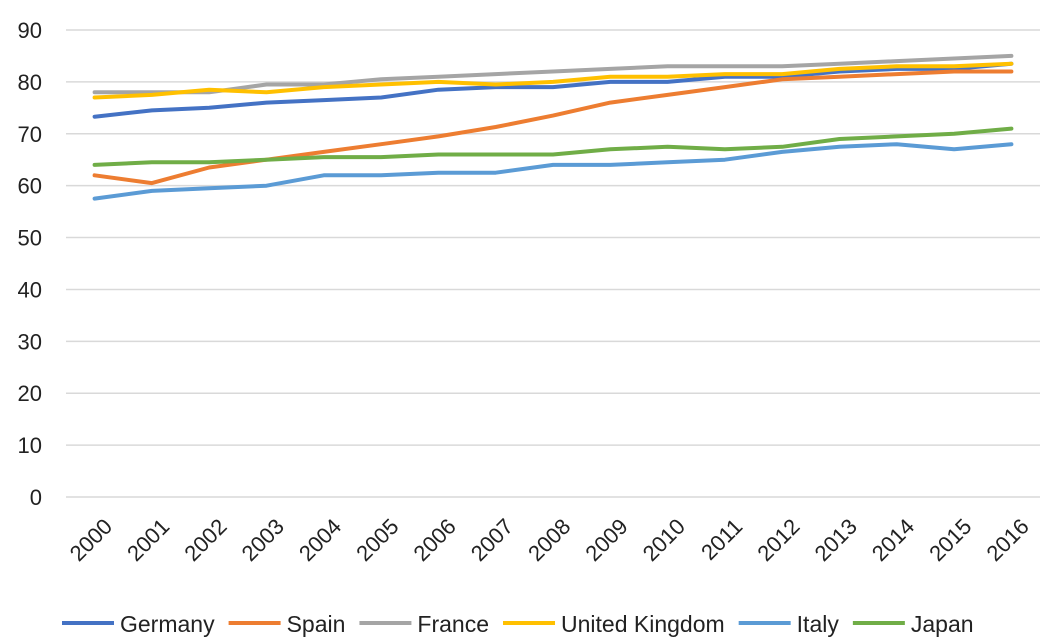 Image resolution: width=1054 pixels, height=638 pixels. Describe the element at coordinates (664, 540) in the screenshot. I see `x-tick-label: 2010` at that location.